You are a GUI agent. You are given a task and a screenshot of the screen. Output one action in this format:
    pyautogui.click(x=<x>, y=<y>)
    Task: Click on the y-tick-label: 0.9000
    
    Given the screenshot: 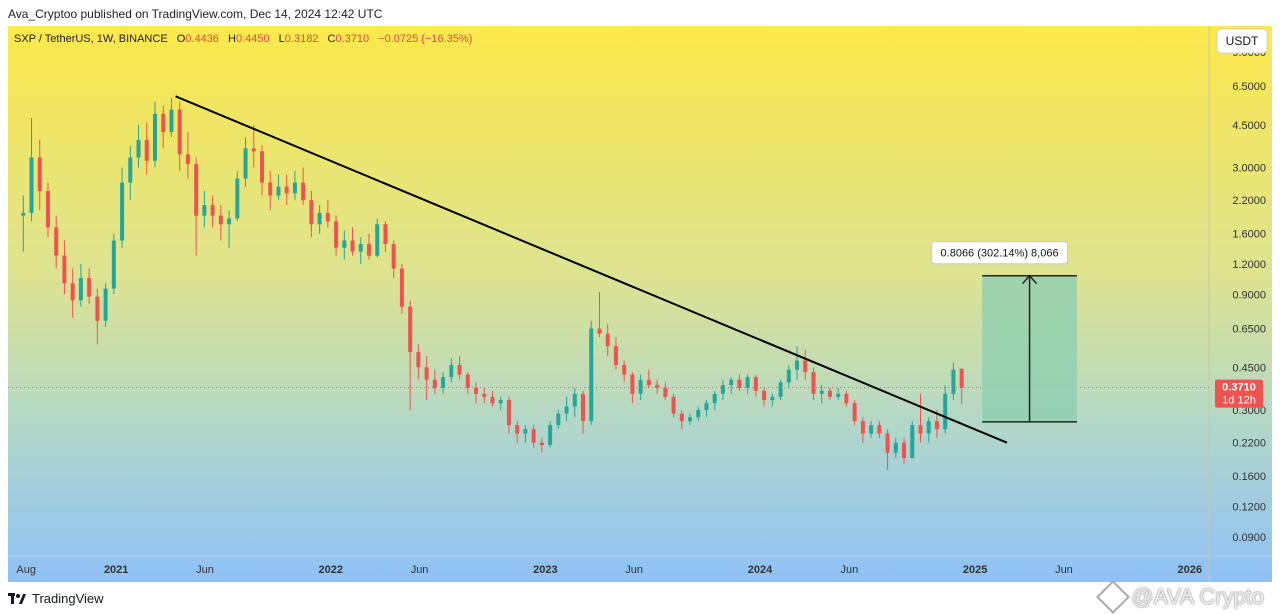 What is the action you would take?
    pyautogui.click(x=1249, y=295)
    